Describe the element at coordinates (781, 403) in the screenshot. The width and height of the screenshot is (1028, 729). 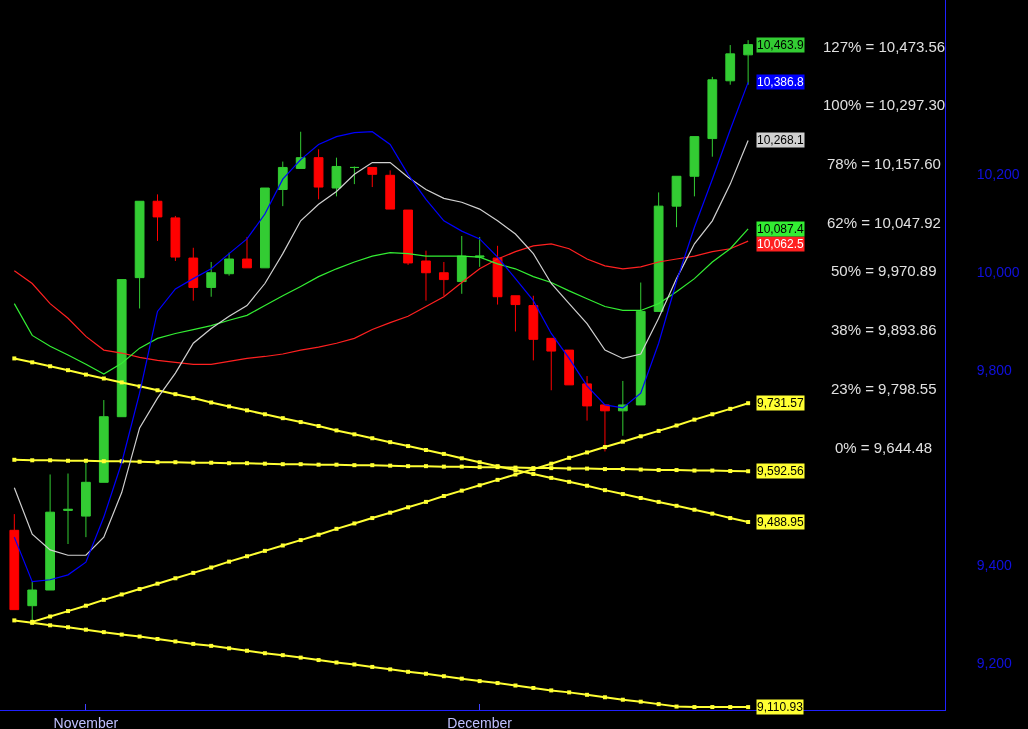
I see `data-label: 9,731.57` at that location.